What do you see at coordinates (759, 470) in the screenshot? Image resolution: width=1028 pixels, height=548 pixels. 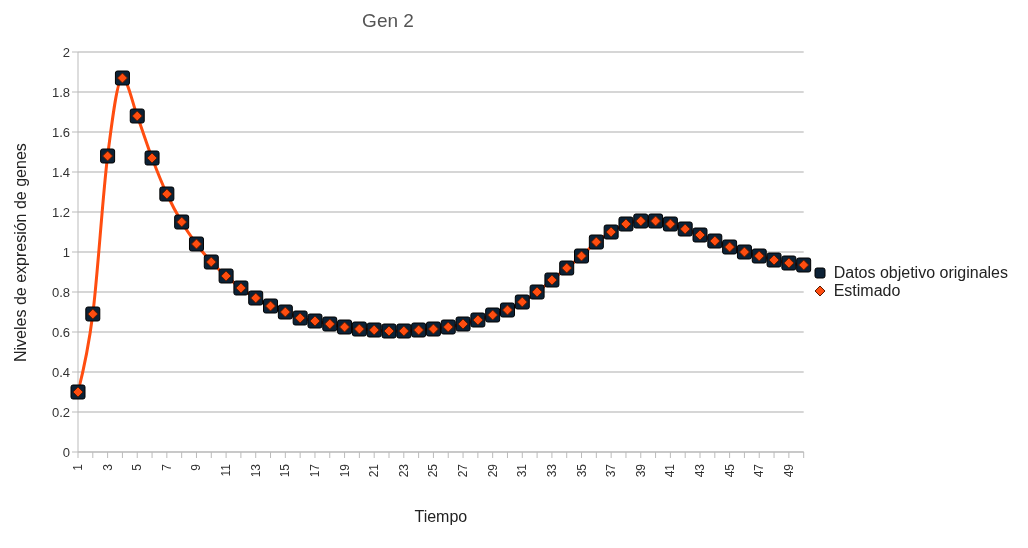 I see `x-tick-label: 47` at bounding box center [759, 470].